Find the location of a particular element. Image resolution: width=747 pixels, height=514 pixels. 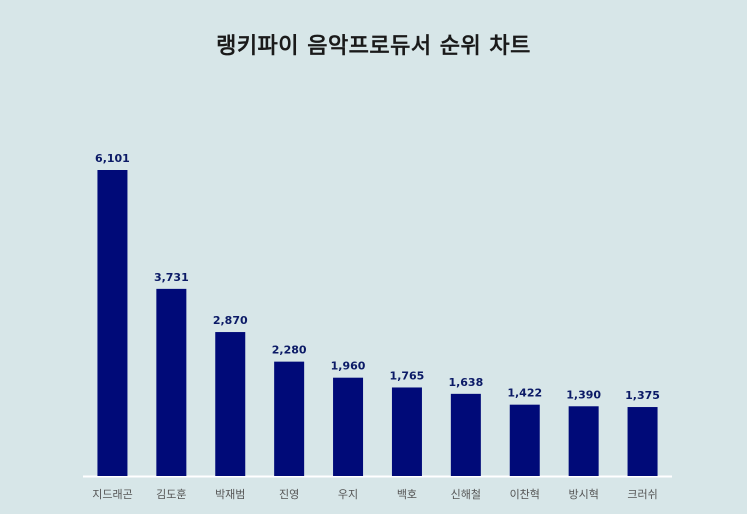

category-label: 우지 is located at coordinates (348, 494).